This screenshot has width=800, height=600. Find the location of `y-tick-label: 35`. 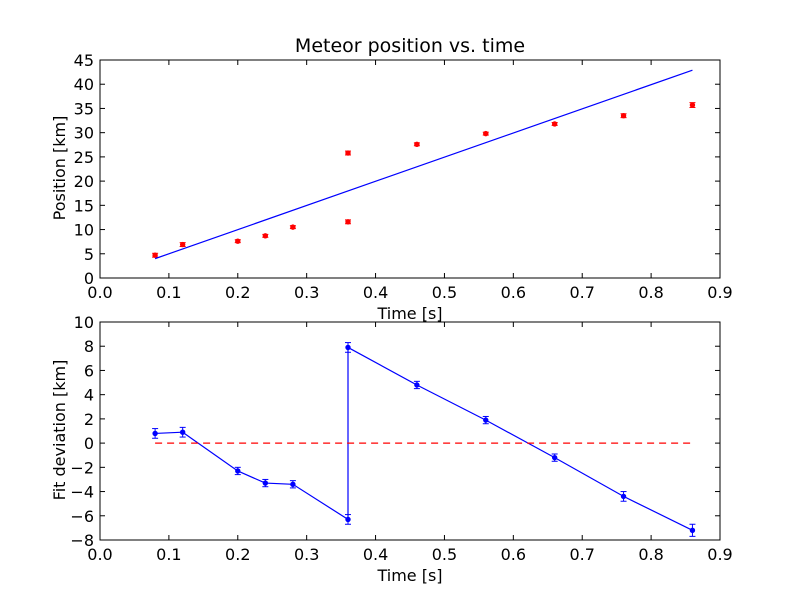

y-tick-label: 35 is located at coordinates (84, 108).